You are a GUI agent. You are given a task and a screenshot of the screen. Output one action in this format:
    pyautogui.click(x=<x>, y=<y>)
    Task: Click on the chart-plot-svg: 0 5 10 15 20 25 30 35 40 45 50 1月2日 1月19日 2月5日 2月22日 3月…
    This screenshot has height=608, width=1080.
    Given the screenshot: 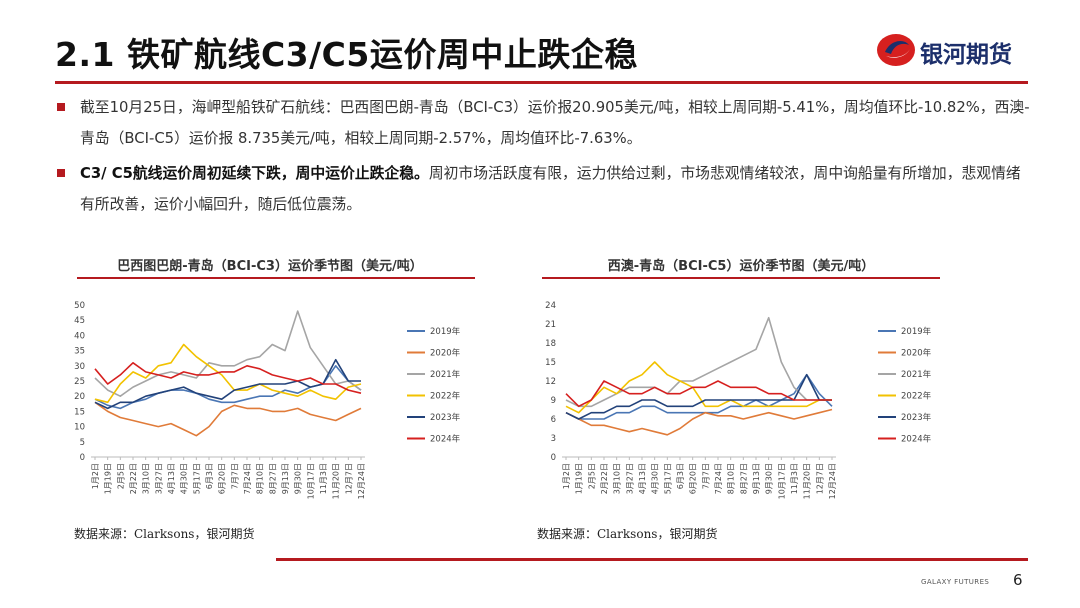 What is the action you would take?
    pyautogui.click(x=267, y=400)
    